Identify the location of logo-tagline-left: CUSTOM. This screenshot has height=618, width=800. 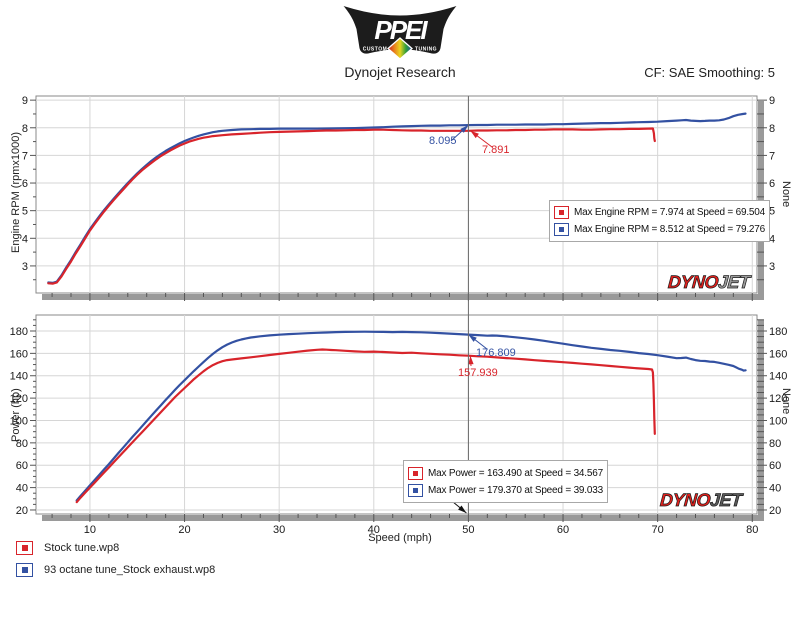
(375, 50).